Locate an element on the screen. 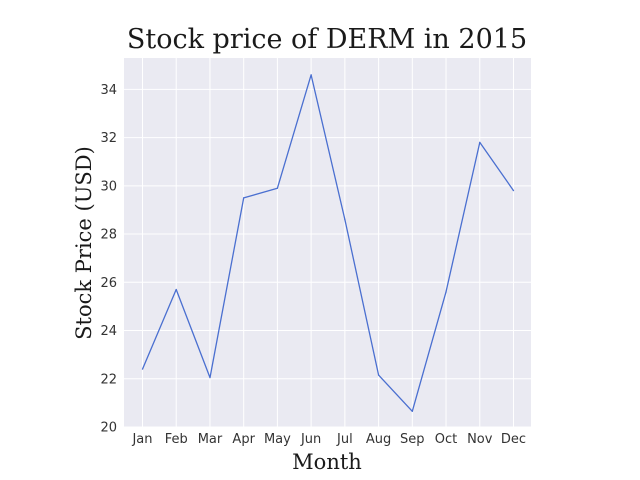 Image resolution: width=640 pixels, height=480 pixels. x-tick-label: Dec is located at coordinates (513, 439).